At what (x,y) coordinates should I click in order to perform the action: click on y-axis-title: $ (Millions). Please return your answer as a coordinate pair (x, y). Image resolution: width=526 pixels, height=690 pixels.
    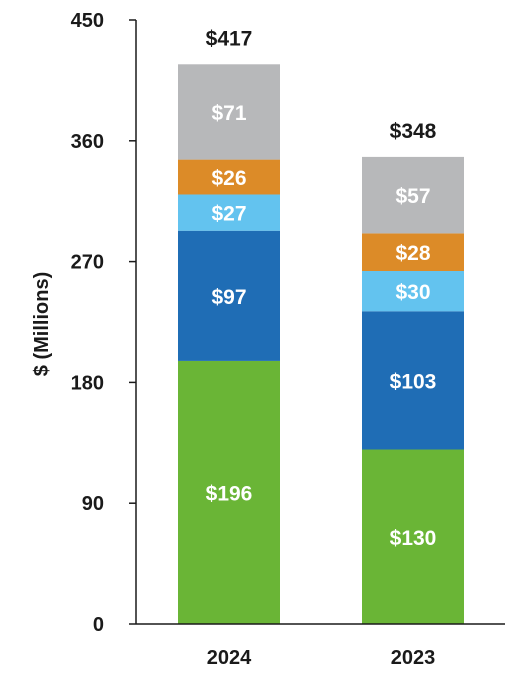
    Looking at the image, I should click on (42, 324).